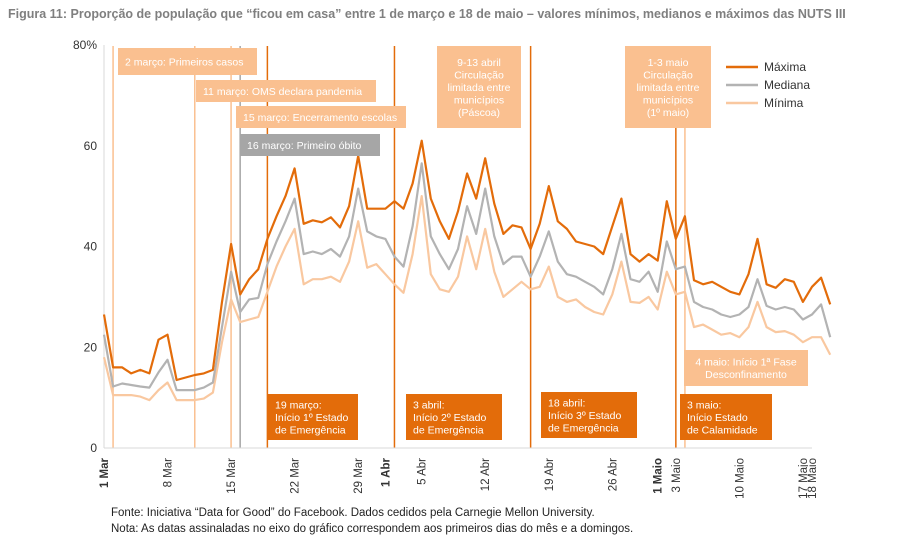 Image resolution: width=900 pixels, height=540 pixels. I want to click on annotation-box-a3, so click(321, 117).